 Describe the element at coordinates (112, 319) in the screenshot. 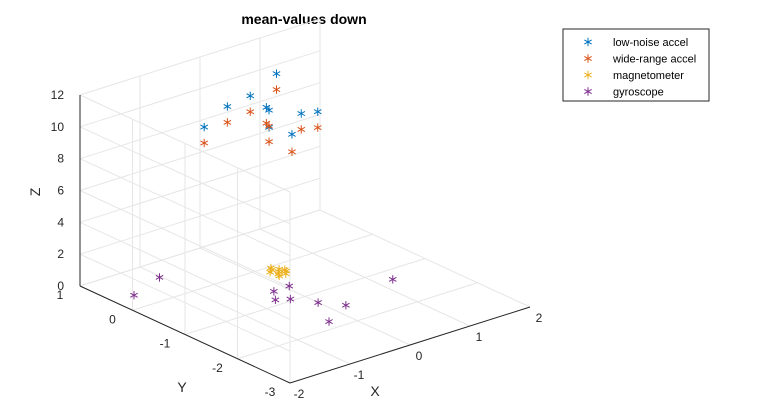

I see `y-tick-label: 0` at that location.